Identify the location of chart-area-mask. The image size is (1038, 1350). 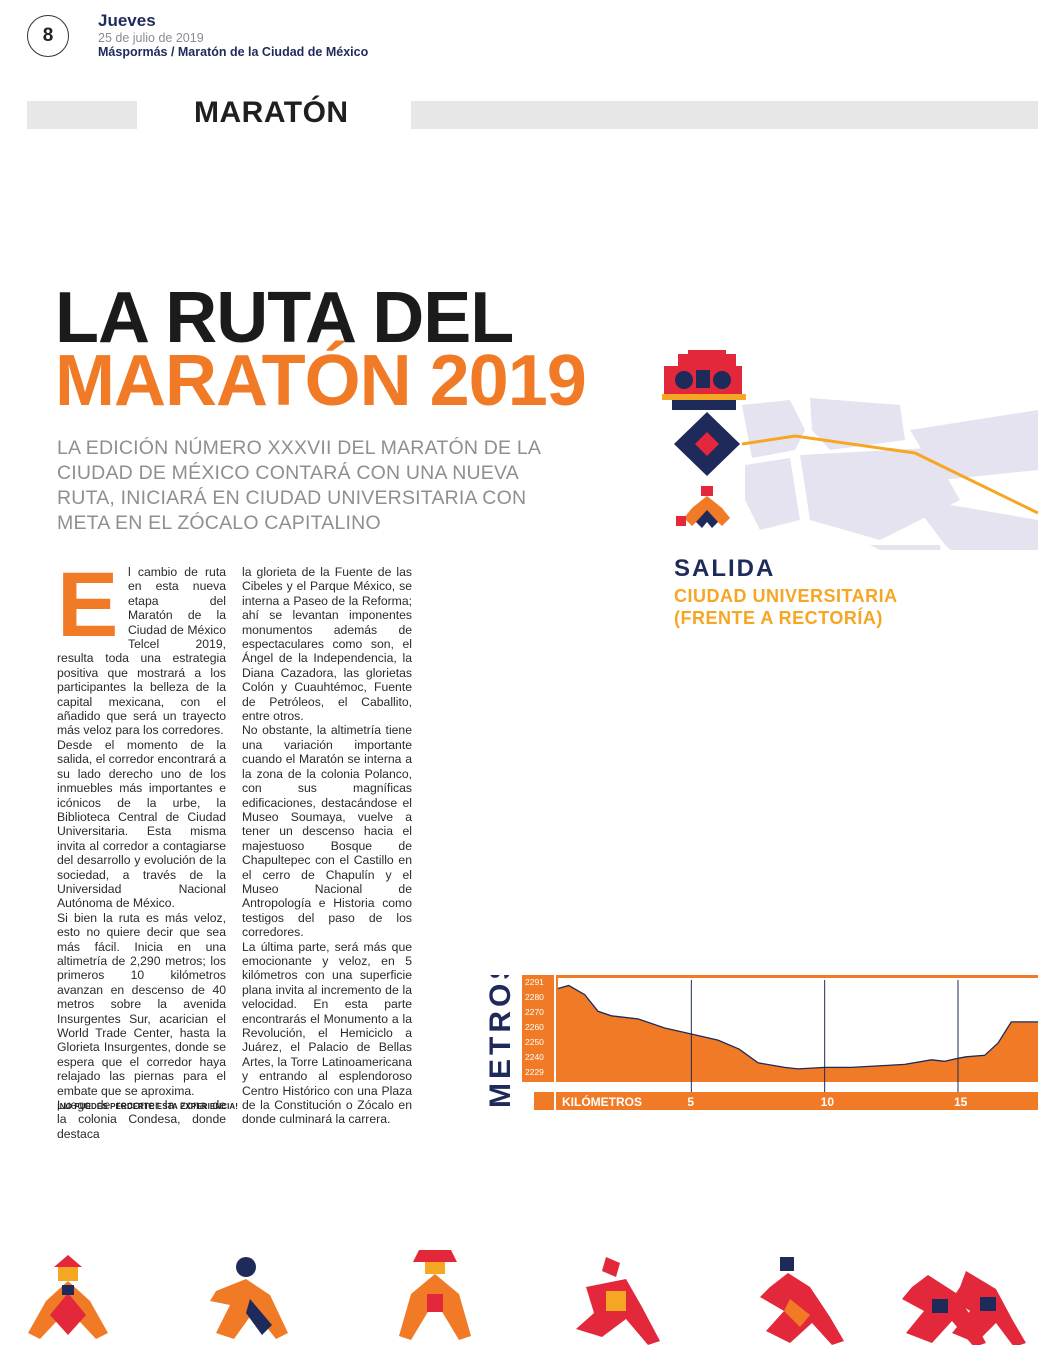
(798, 1023).